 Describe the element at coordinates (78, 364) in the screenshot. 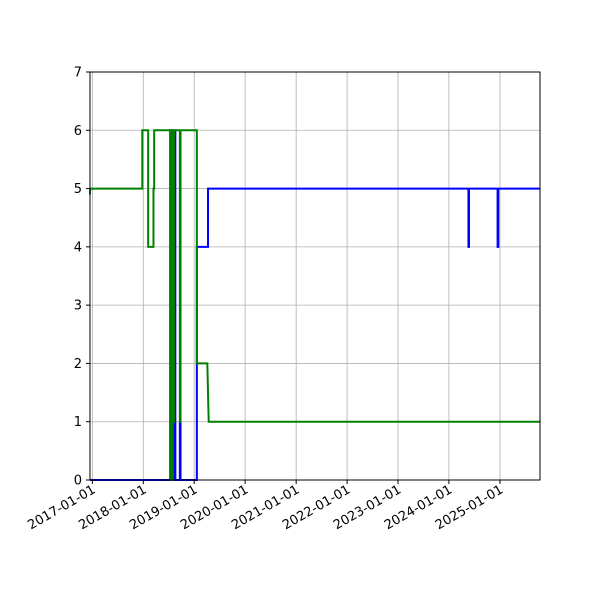

I see `y-tick-label: 2` at that location.